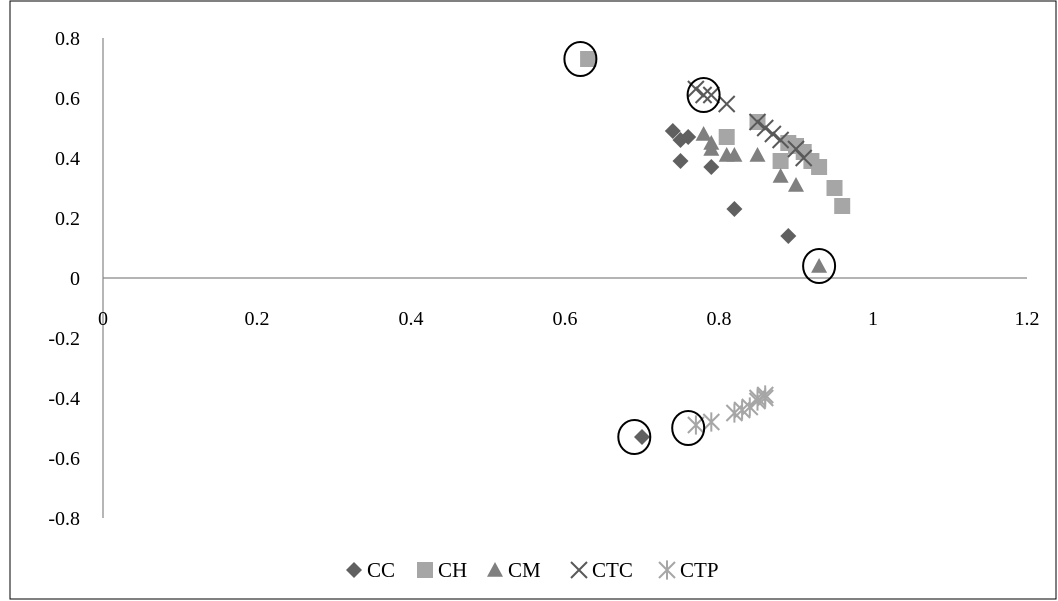 The image size is (1058, 601). What do you see at coordinates (425, 570) in the screenshot?
I see `legend-marker-ch` at bounding box center [425, 570].